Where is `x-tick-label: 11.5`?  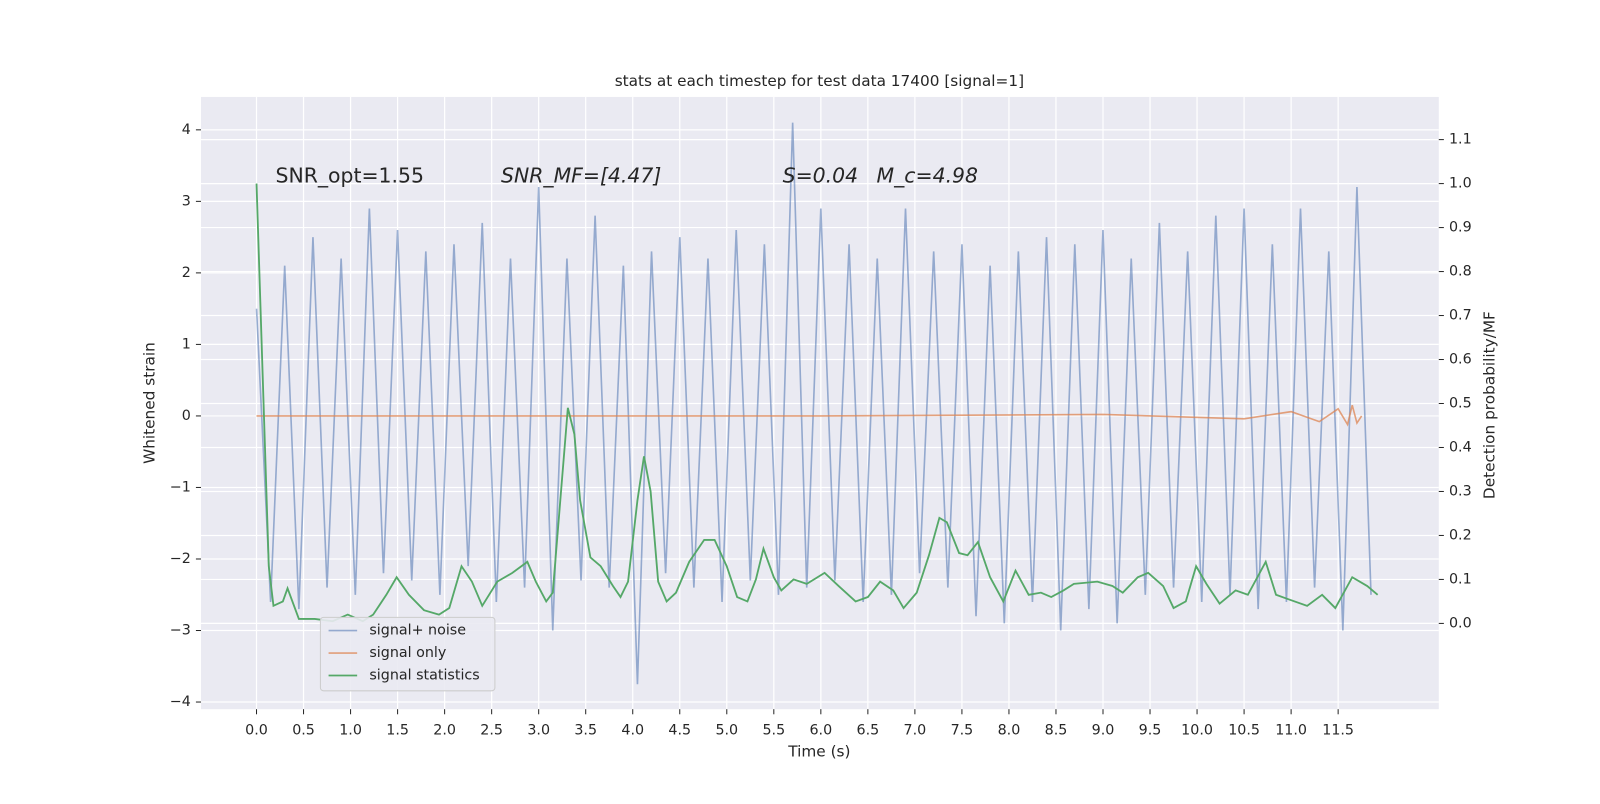
x-tick-label: 11.5 is located at coordinates (1338, 731).